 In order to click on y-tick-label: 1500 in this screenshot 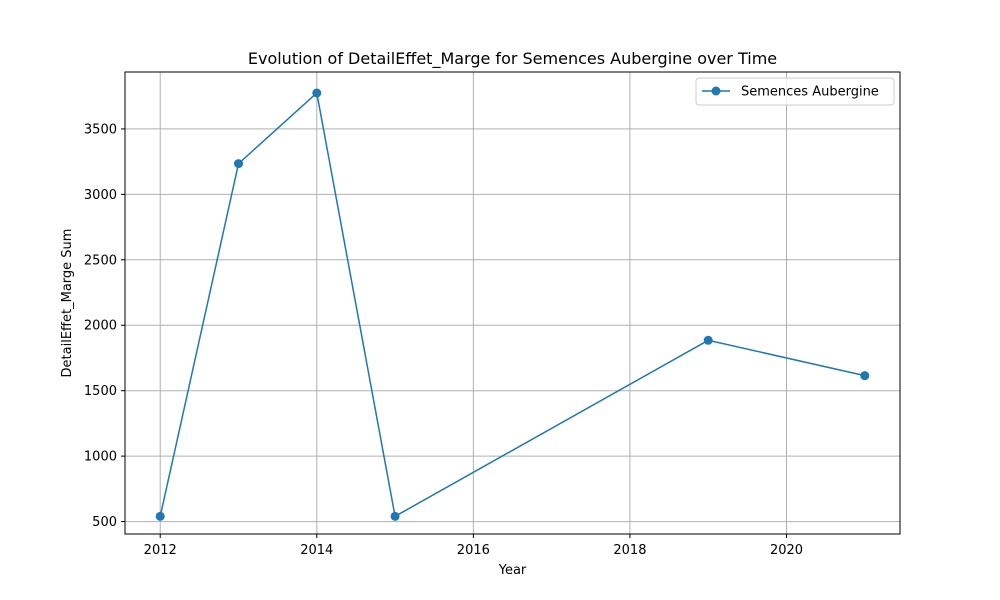, I will do `click(100, 391)`.